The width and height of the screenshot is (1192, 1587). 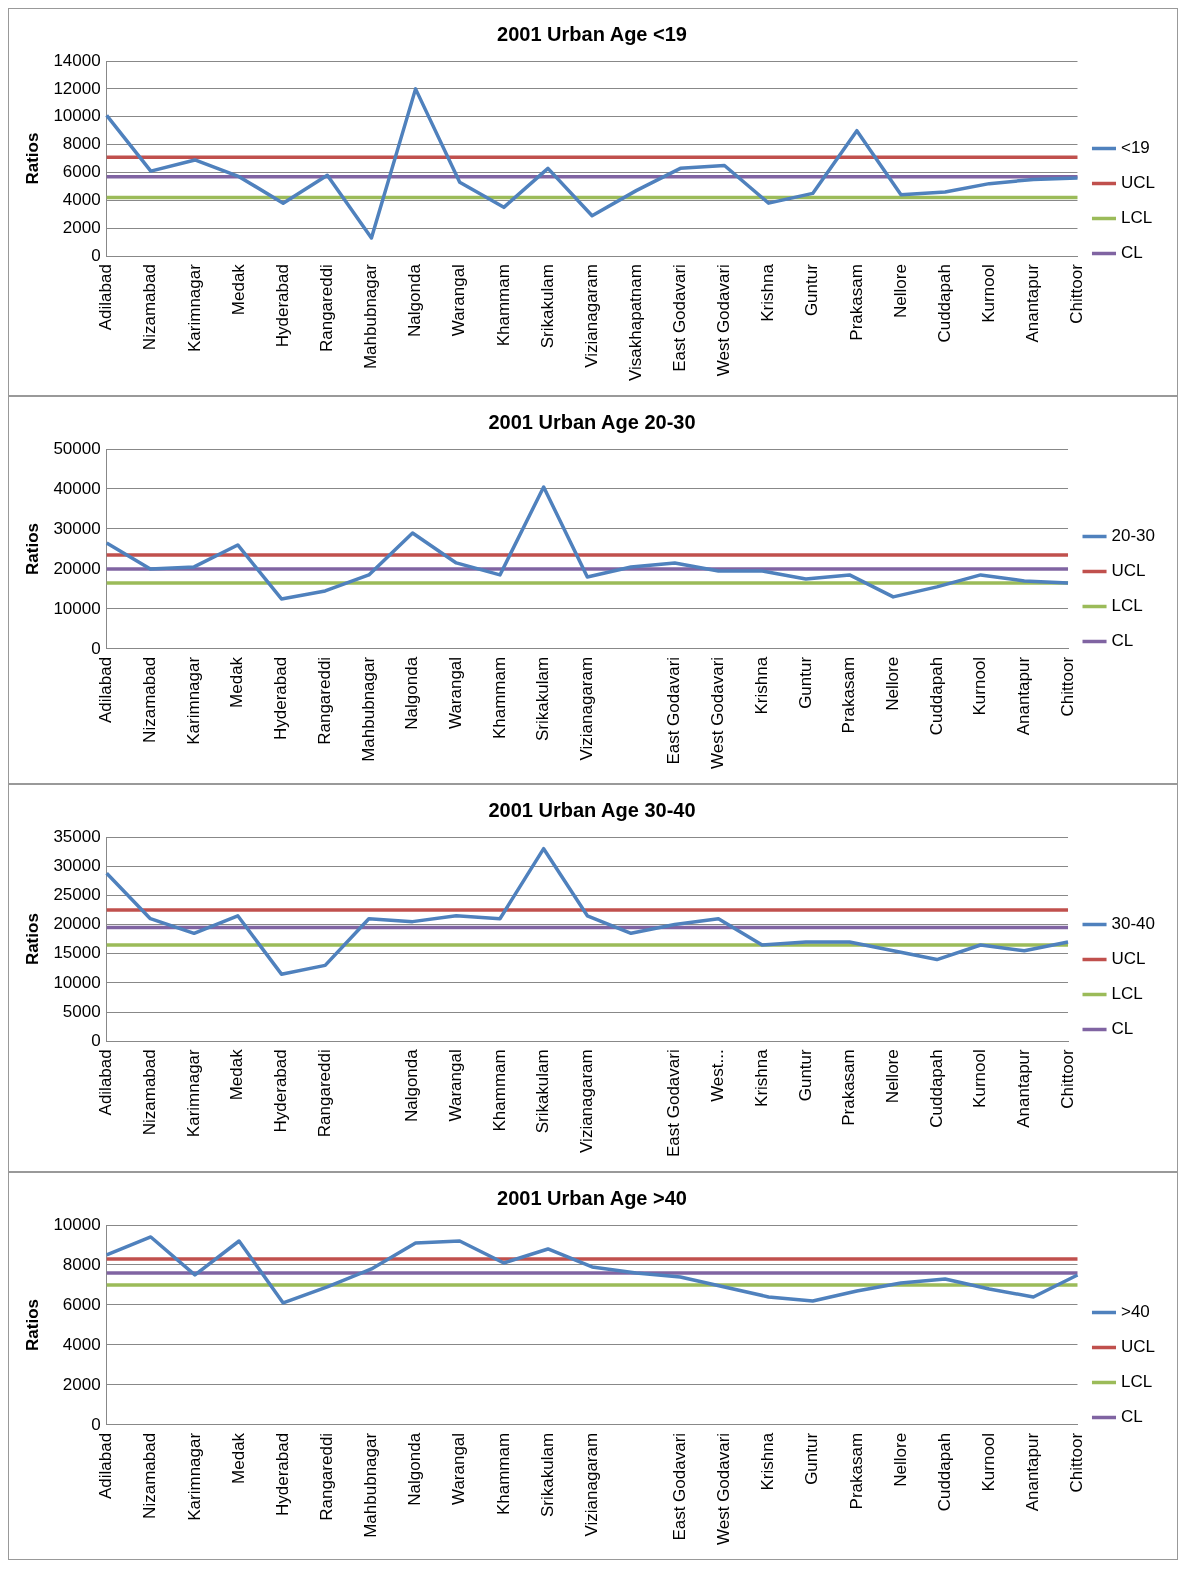 I want to click on chart-title: 2001 Urban Age 30-40, so click(x=592, y=809).